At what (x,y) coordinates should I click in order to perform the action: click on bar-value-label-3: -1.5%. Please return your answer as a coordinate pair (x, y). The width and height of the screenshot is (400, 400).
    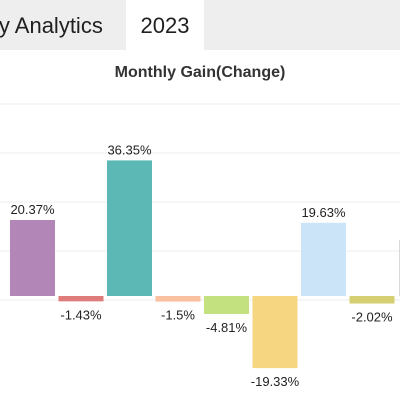
    Looking at the image, I should click on (178, 315).